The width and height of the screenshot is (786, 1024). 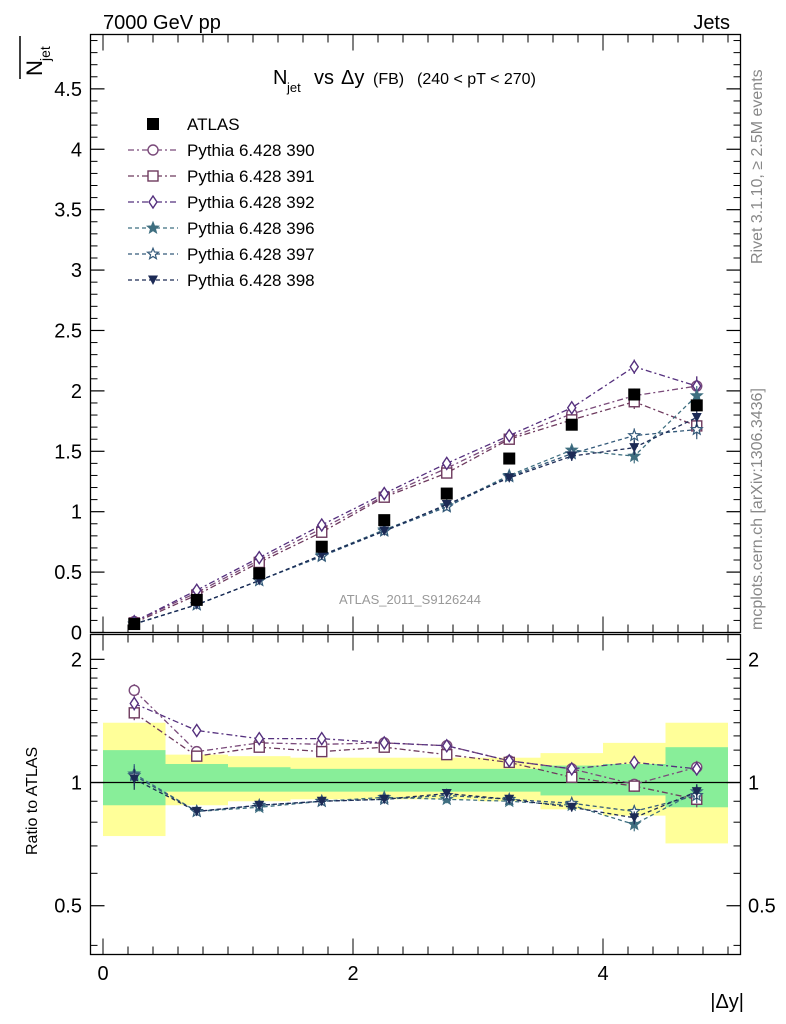 I want to click on main-y-label: N jet, so click(x=36, y=57).